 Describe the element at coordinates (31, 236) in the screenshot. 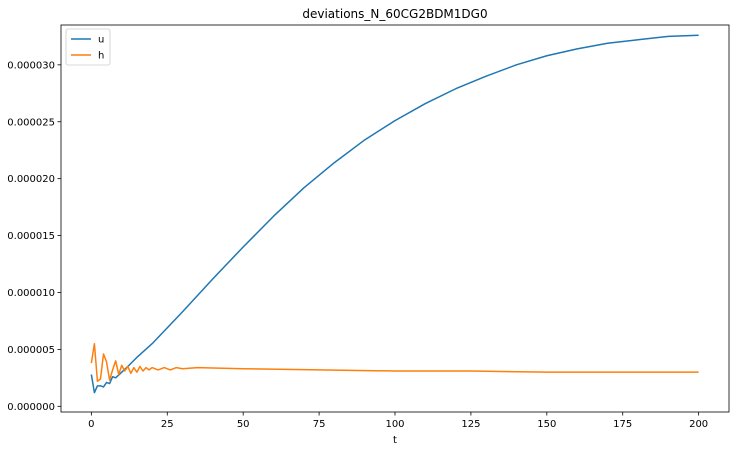

I see `y-tick-label: 0.000015` at that location.